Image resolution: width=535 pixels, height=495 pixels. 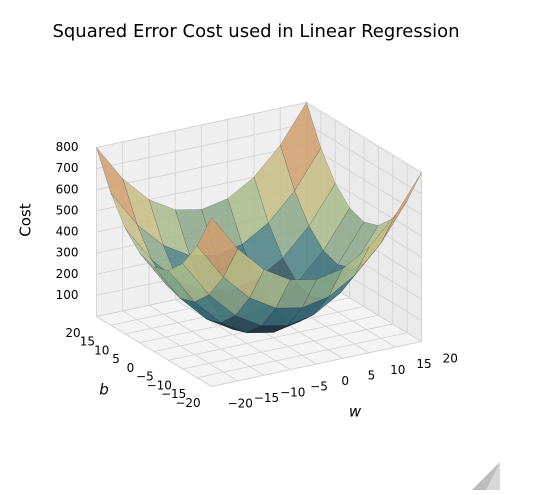 What do you see at coordinates (319, 387) in the screenshot?
I see `x-tick-label: −5` at bounding box center [319, 387].